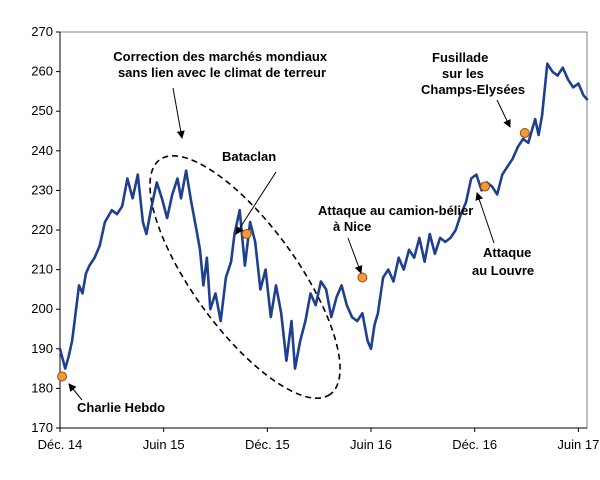 This screenshot has width=600, height=480. What do you see at coordinates (42, 308) in the screenshot?
I see `y-tick-label: 200` at bounding box center [42, 308].